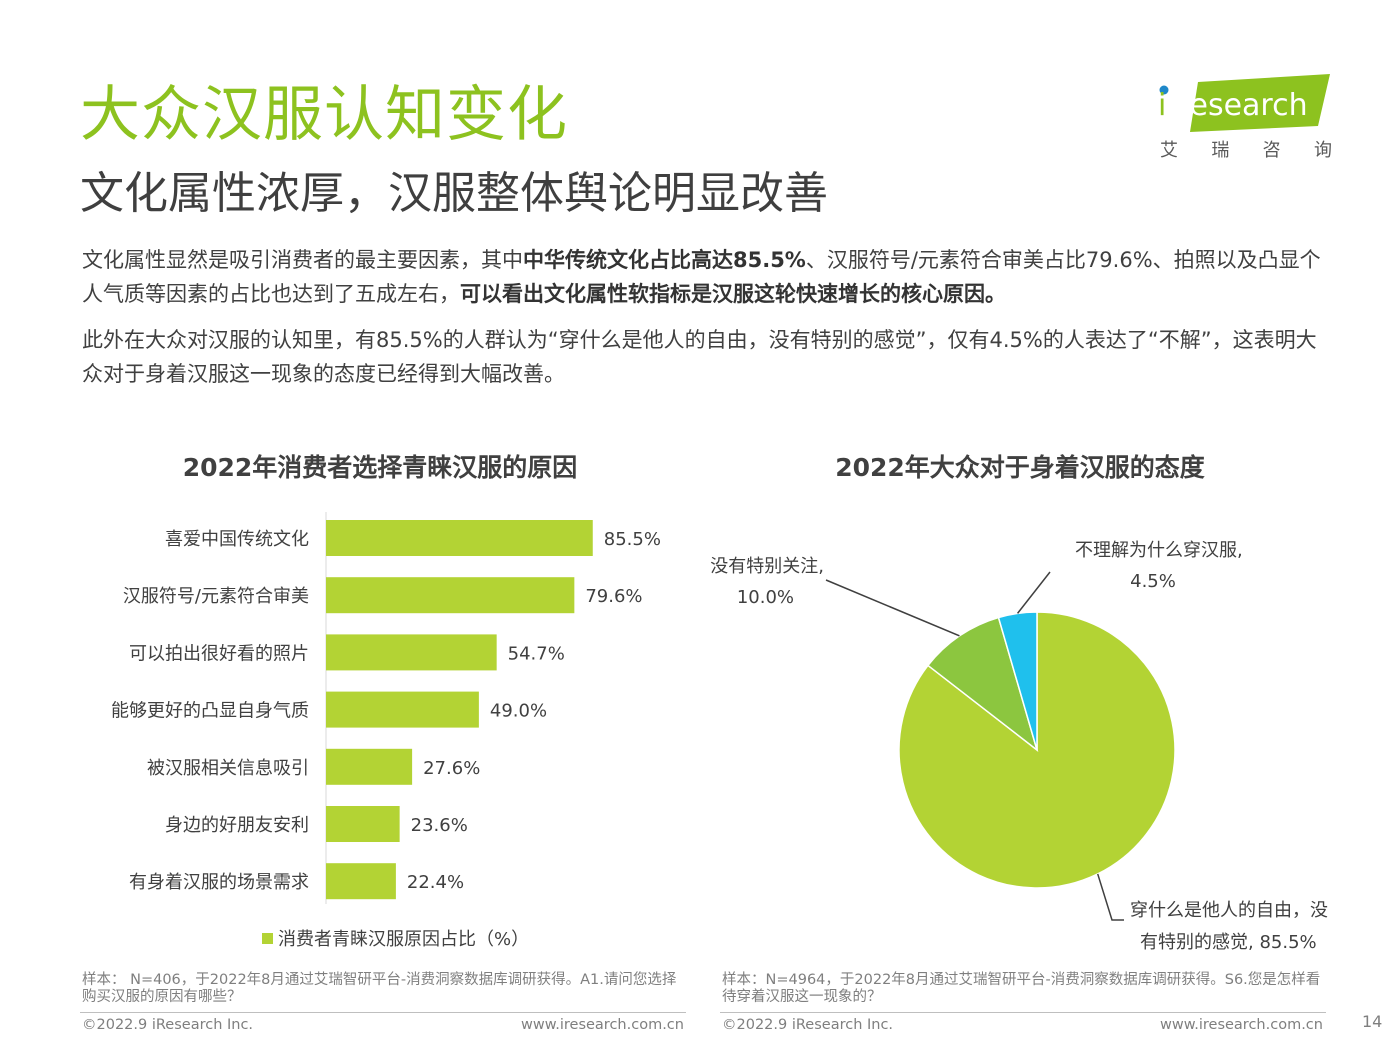 The height and width of the screenshot is (1050, 1400). What do you see at coordinates (237, 825) in the screenshot?
I see `bar-category-label: 身边的好朋友安利` at bounding box center [237, 825].